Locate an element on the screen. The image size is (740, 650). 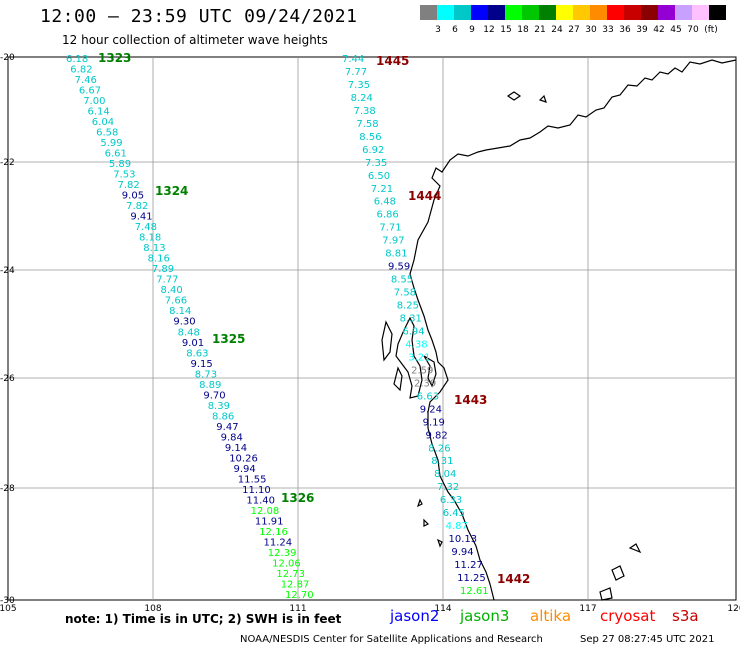
wave-height-label: 9.19 is located at coordinates (434, 422).